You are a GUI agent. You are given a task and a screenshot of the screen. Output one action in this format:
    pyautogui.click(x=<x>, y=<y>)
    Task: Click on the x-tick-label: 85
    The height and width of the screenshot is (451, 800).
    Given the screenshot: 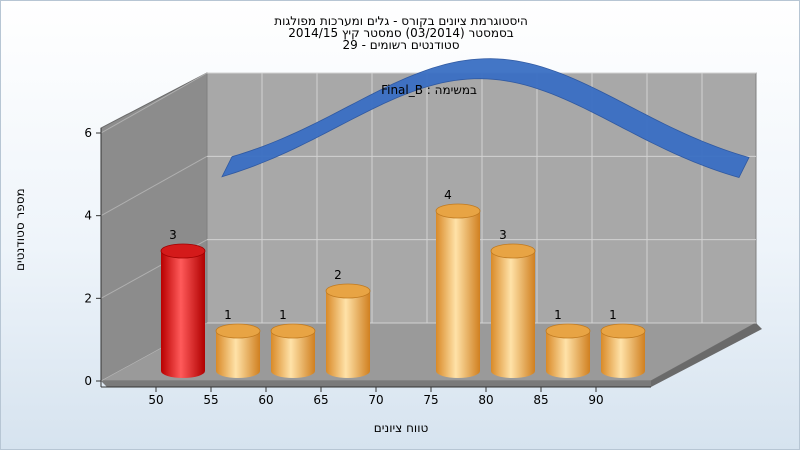 What is the action you would take?
    pyautogui.click(x=540, y=400)
    